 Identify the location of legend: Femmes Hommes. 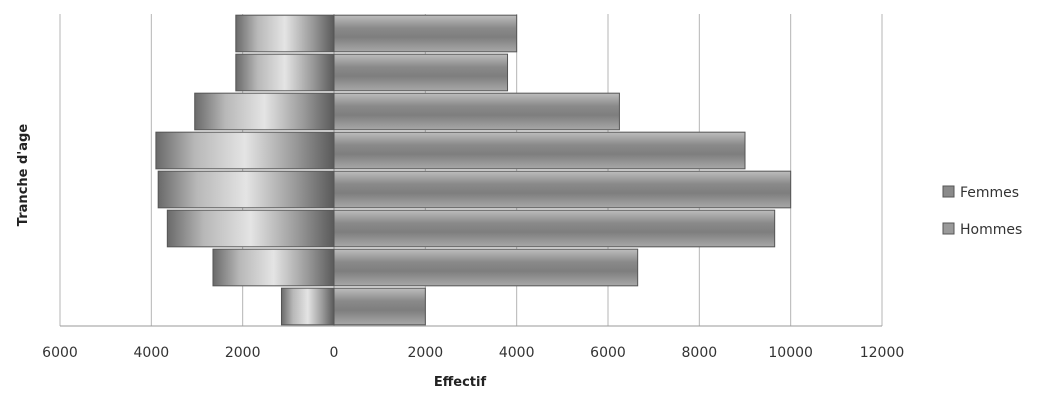
(982, 211).